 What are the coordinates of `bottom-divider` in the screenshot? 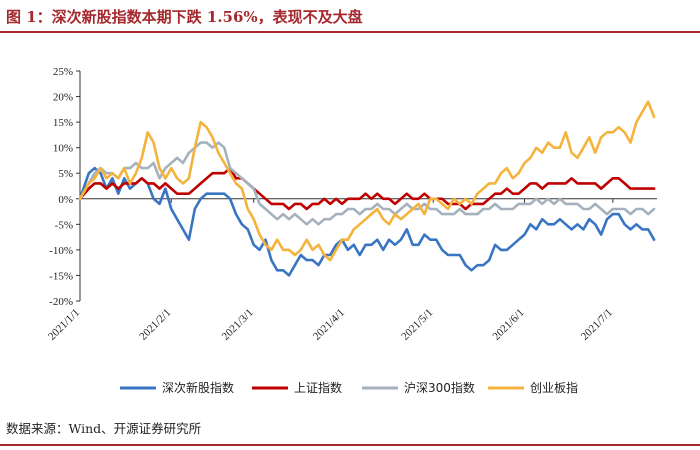 It's located at (350, 445).